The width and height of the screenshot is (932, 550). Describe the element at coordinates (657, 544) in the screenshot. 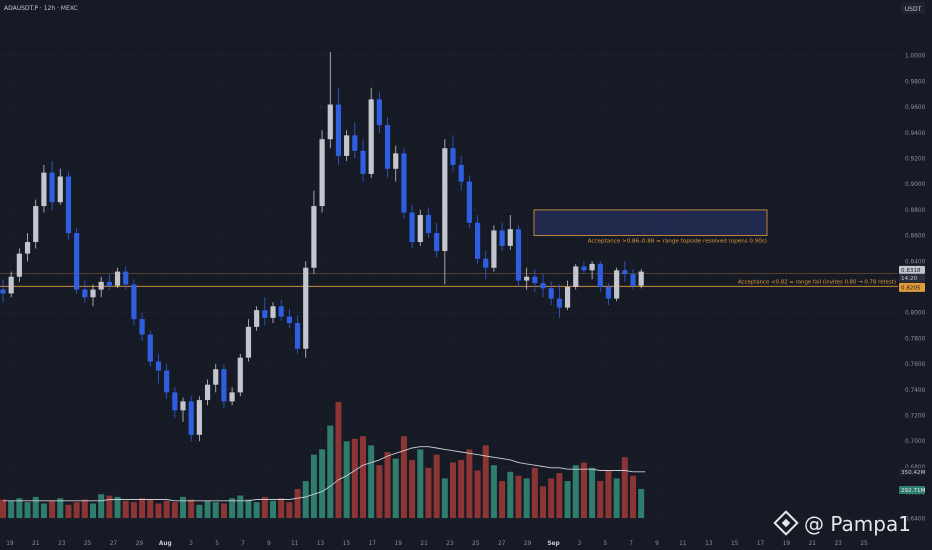

I see `time-tick-label: 9` at that location.